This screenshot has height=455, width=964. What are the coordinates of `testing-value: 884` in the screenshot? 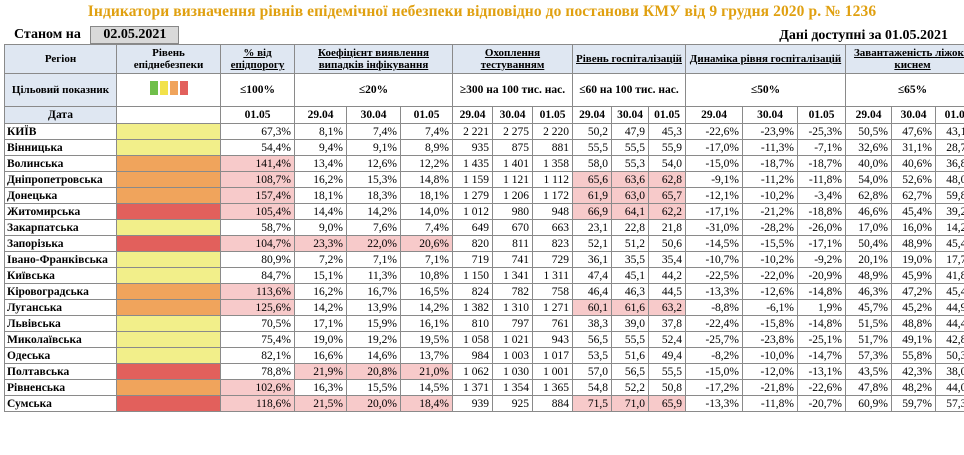 It's located at (552, 403).